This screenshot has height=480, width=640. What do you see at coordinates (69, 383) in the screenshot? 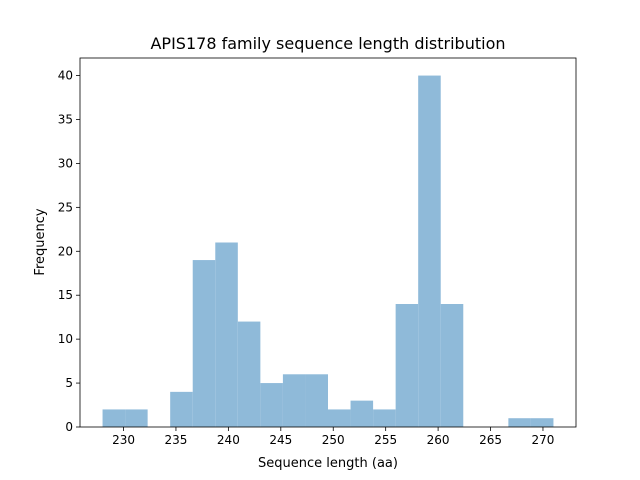
I see `y-tick-label: 5` at bounding box center [69, 383].